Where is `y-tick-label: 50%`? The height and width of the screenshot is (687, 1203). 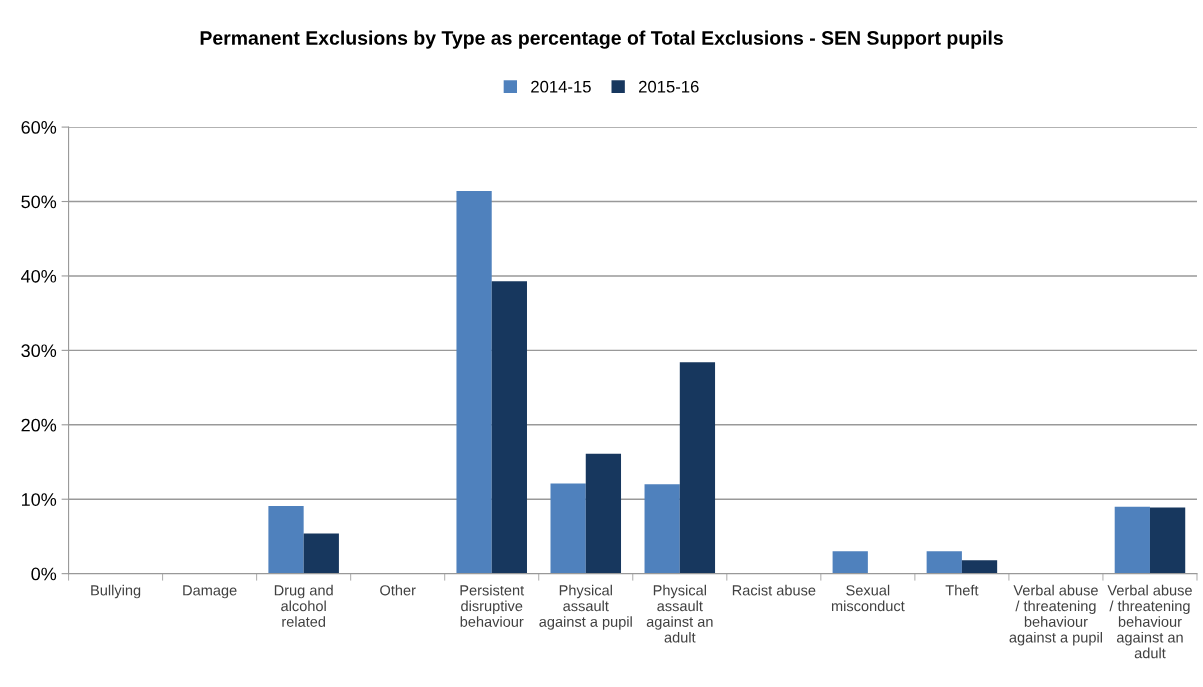 y-tick-label: 50% is located at coordinates (39, 202).